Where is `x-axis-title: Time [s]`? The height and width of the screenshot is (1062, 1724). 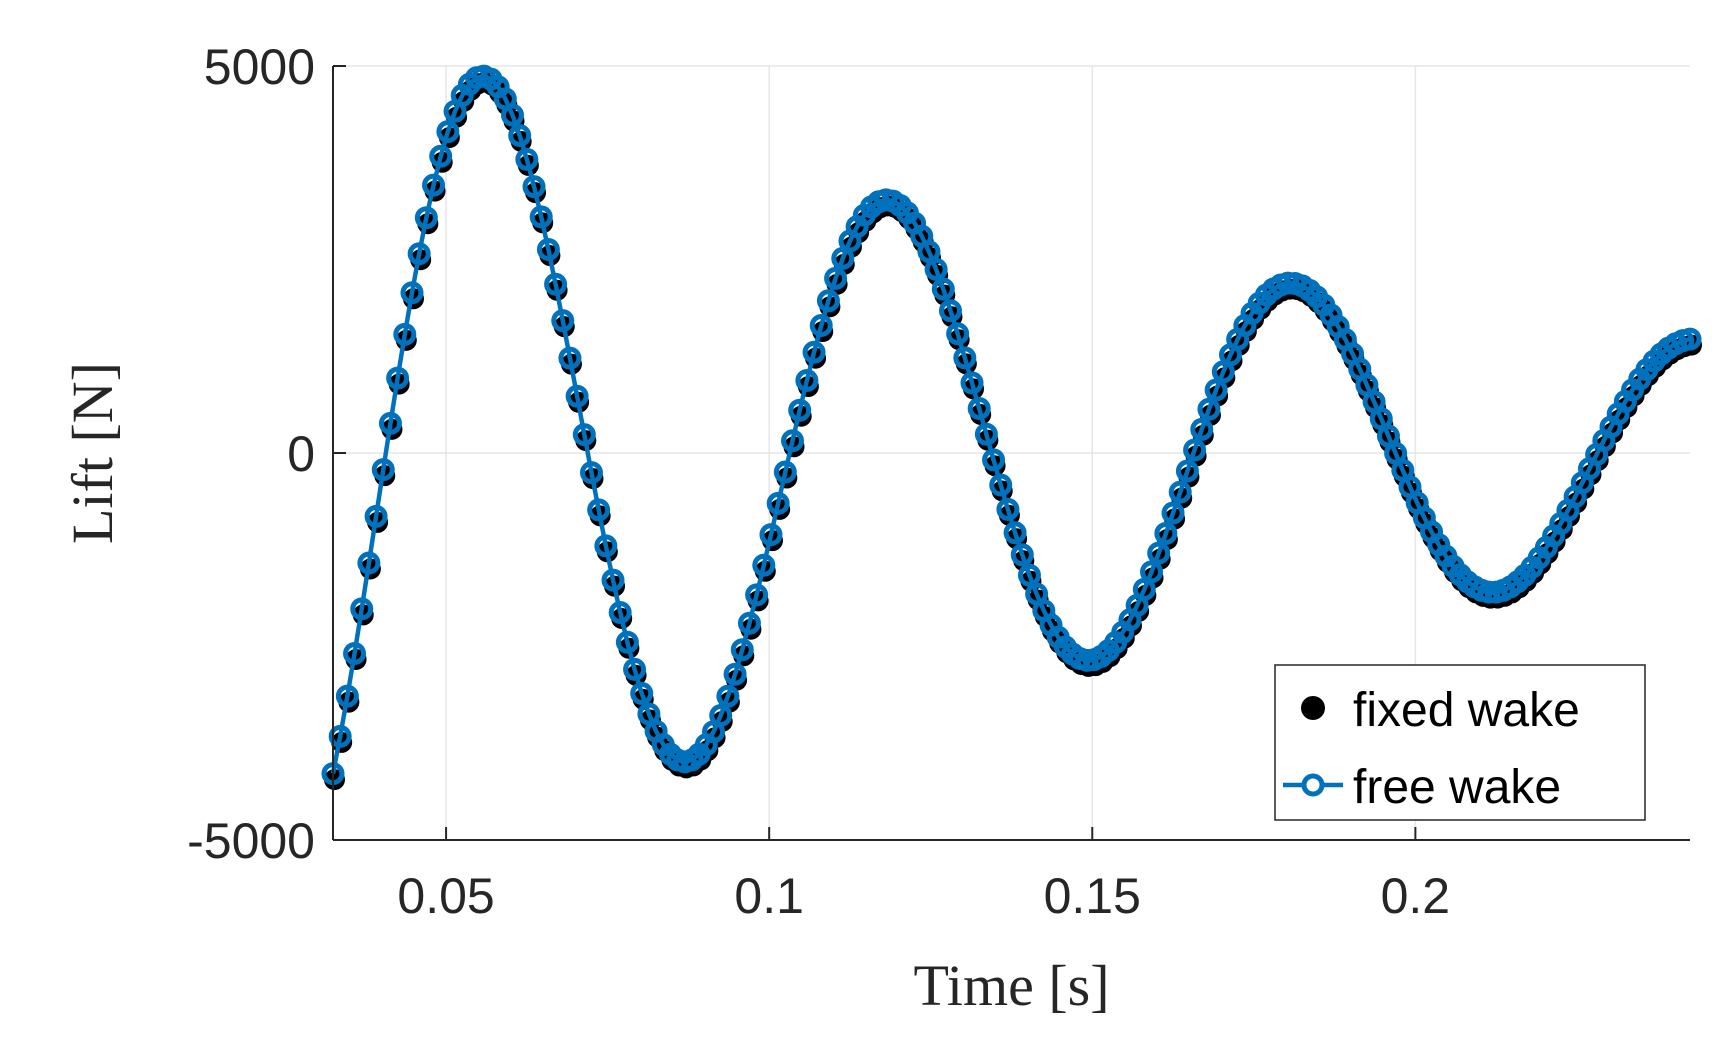
x-axis-title: Time [s] is located at coordinates (1011, 985).